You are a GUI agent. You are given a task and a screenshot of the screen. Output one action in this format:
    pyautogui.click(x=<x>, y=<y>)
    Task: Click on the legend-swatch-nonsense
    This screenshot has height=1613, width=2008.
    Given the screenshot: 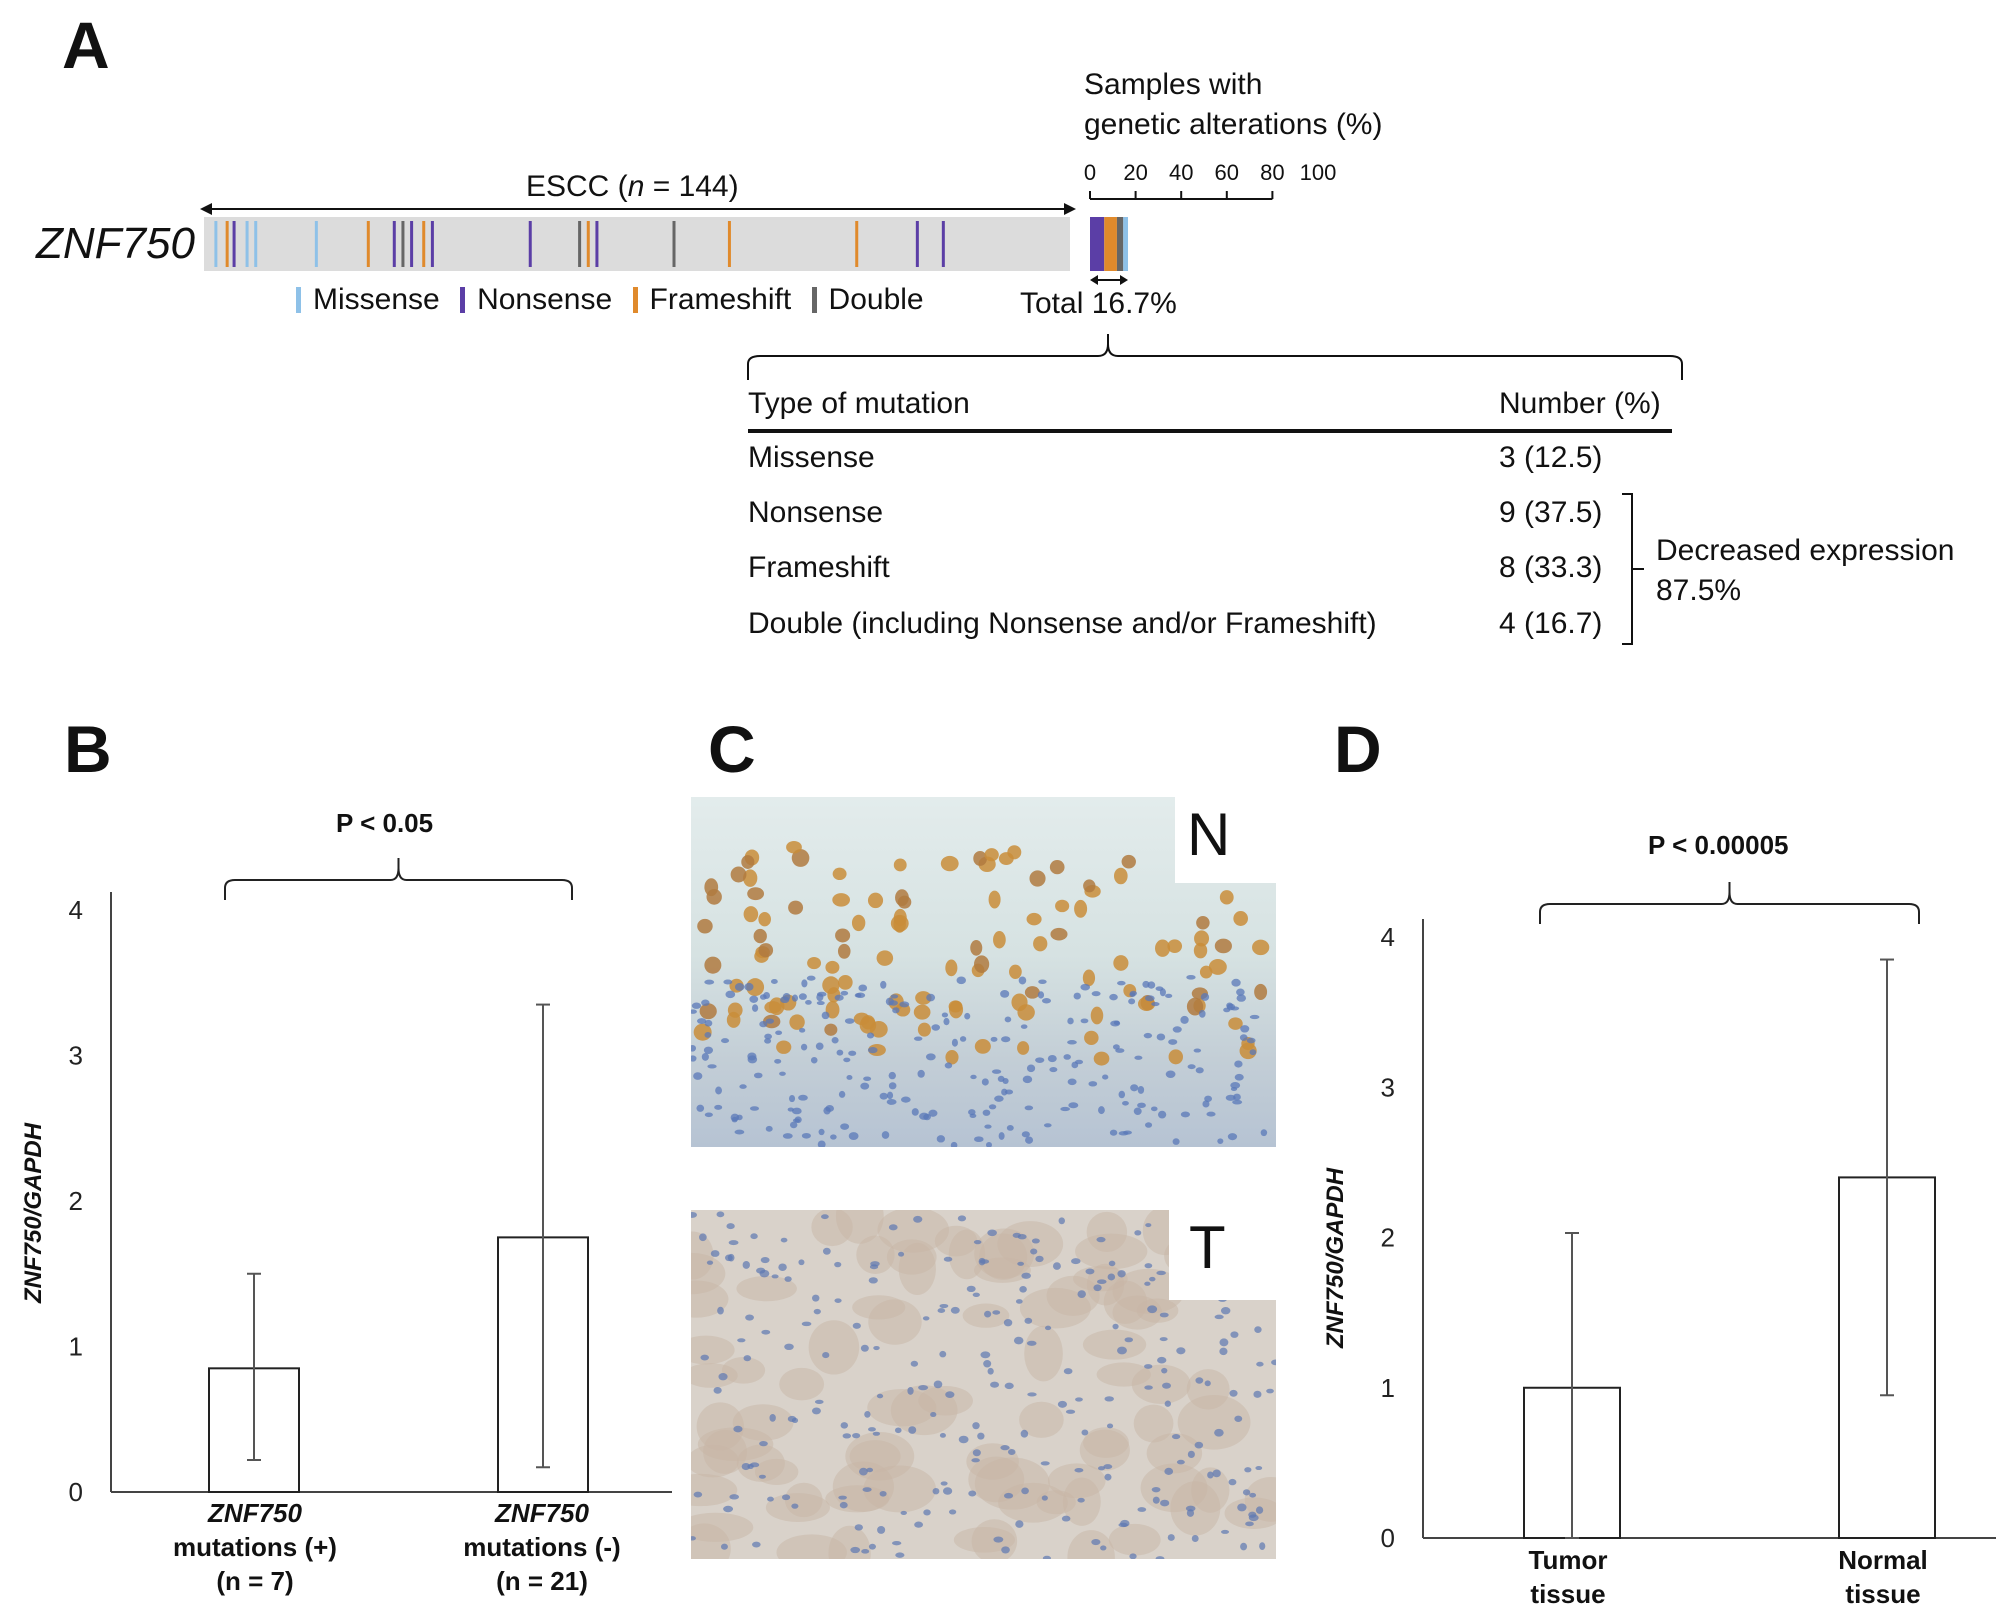 What is the action you would take?
    pyautogui.click(x=463, y=300)
    